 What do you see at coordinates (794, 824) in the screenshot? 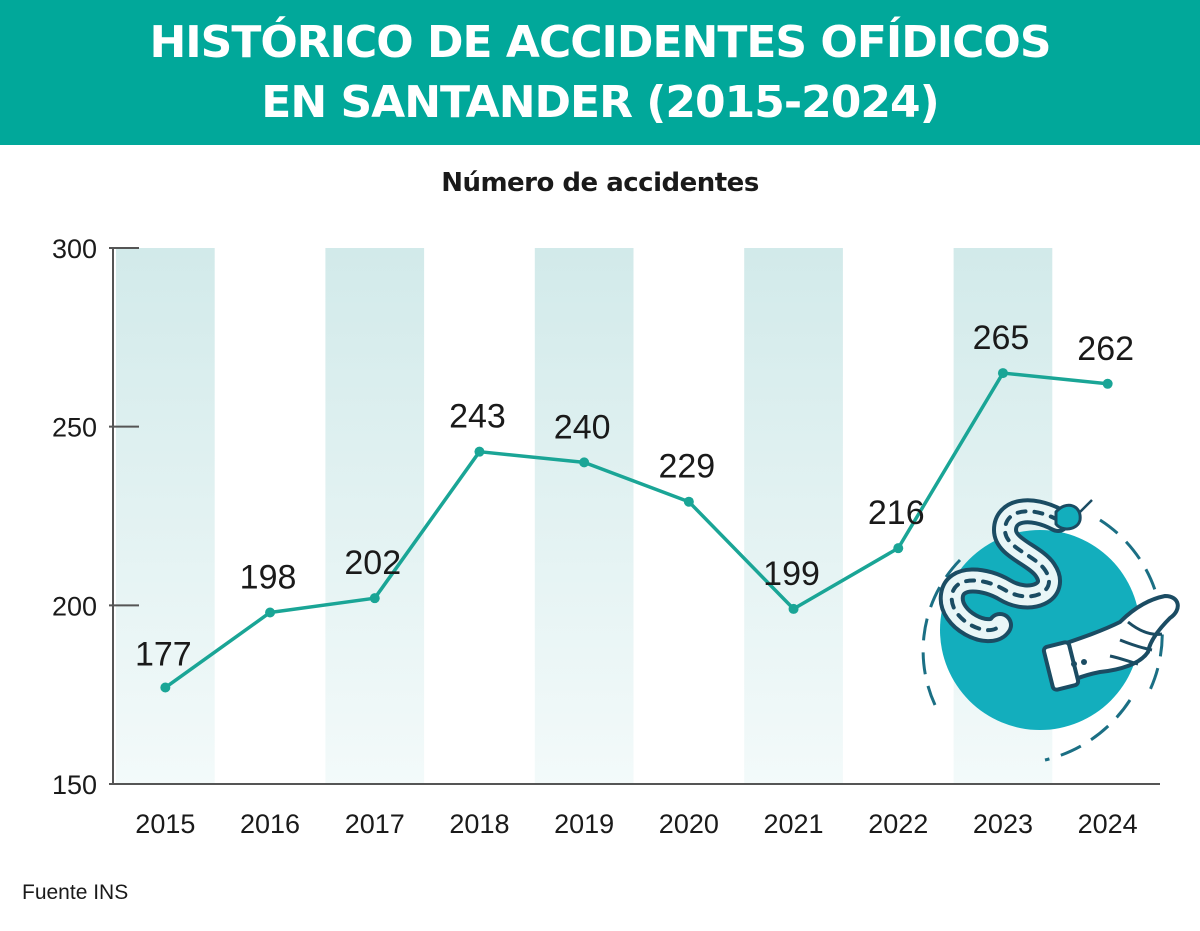
I see `x-tick-label: 2021` at bounding box center [794, 824].